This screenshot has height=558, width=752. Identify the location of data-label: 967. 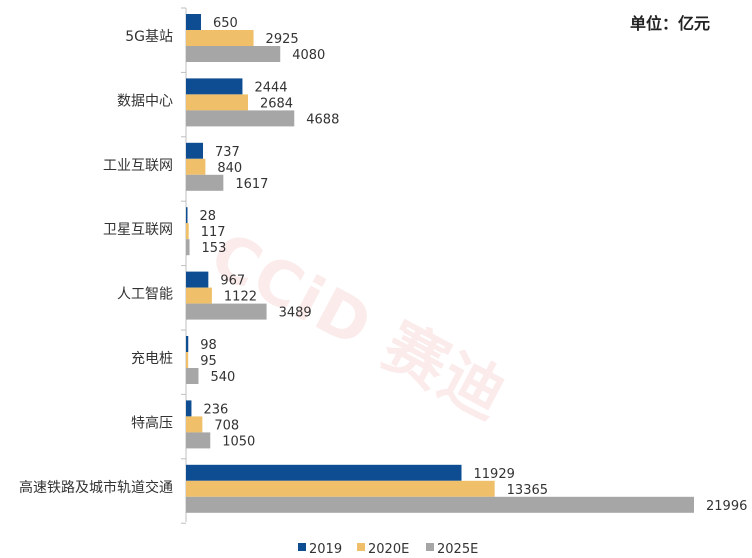
(232, 281).